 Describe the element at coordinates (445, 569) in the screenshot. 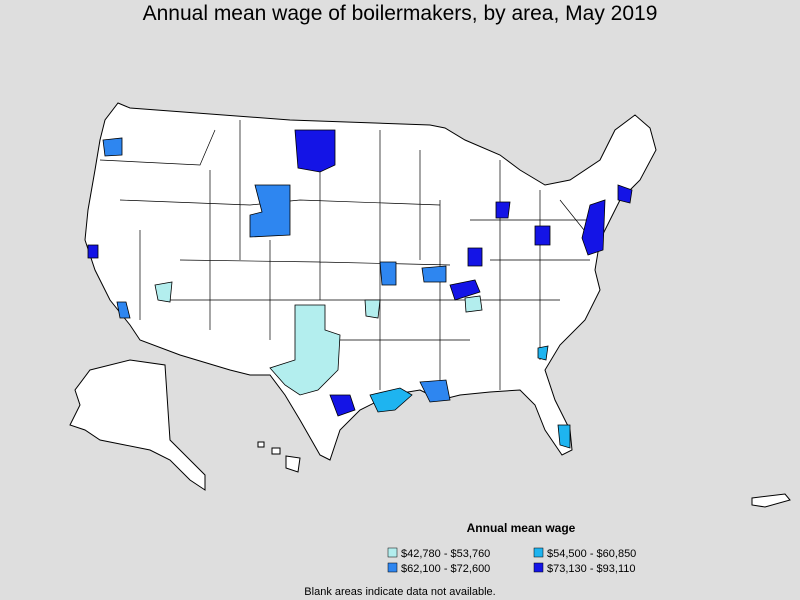

I see `legend-label: $62,100 - $72,600` at that location.